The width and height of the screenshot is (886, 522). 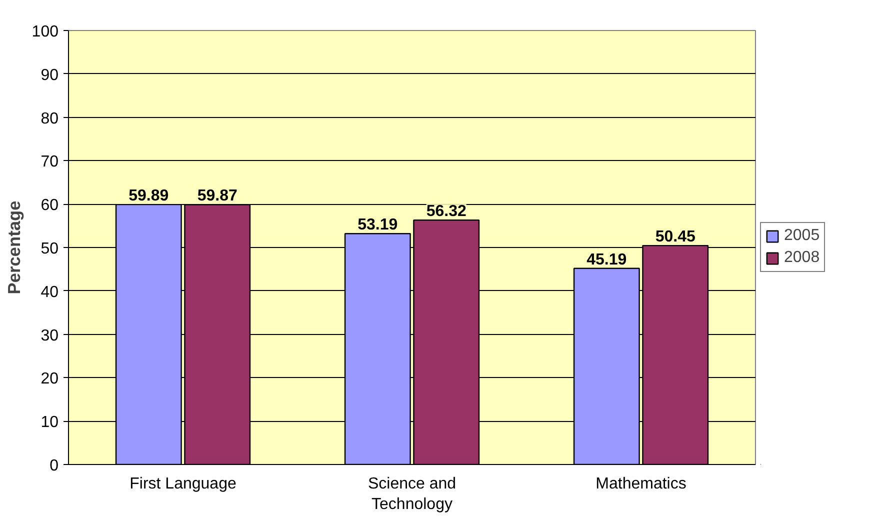 I want to click on y-tick-label: 90, so click(x=49, y=75).